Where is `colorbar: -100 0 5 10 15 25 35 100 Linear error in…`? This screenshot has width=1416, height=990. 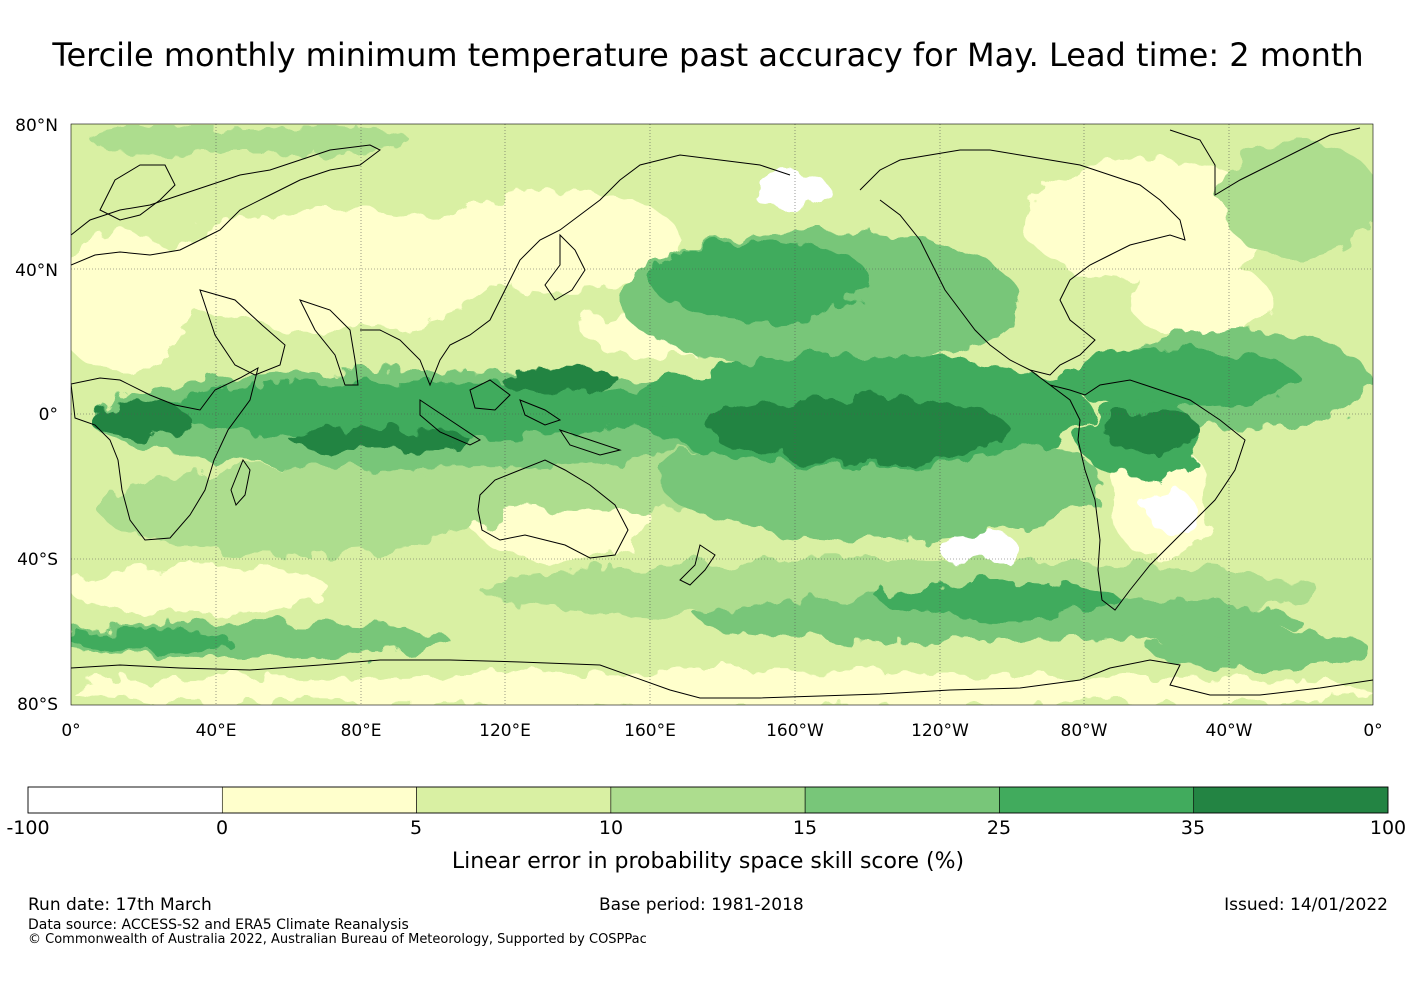
colorbar: -100 0 5 10 15 25 35 100 Linear error in… is located at coordinates (706, 830).